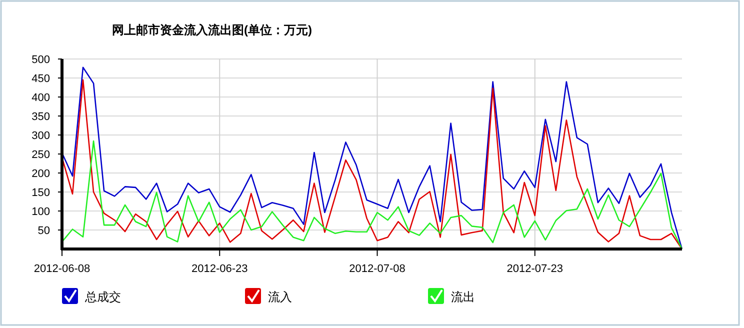 Image resolution: width=744 pixels, height=328 pixels. Describe the element at coordinates (377, 269) in the screenshot. I see `x-tick-label: 2012-07-08` at that location.